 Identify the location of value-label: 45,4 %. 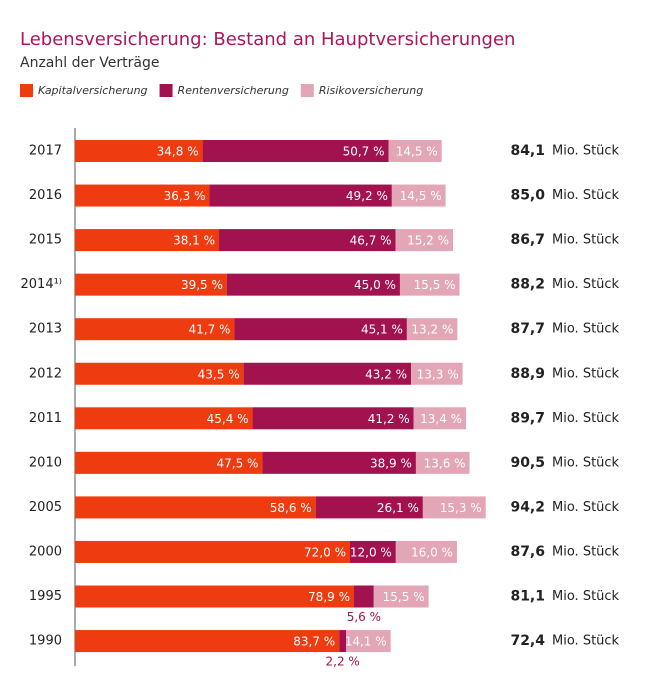
(228, 419).